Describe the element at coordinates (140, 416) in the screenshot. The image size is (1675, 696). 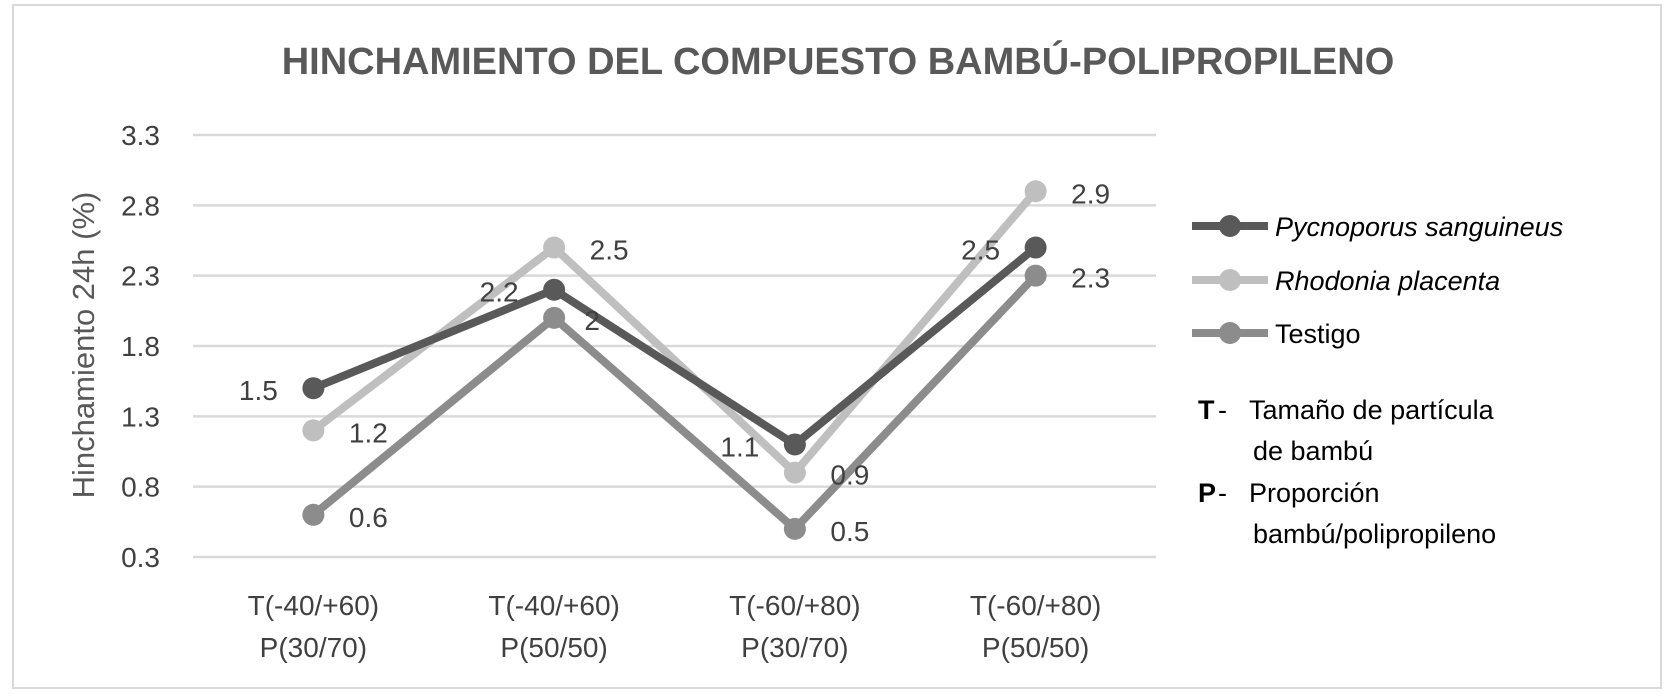
I see `y-tick-label: 1.3` at that location.